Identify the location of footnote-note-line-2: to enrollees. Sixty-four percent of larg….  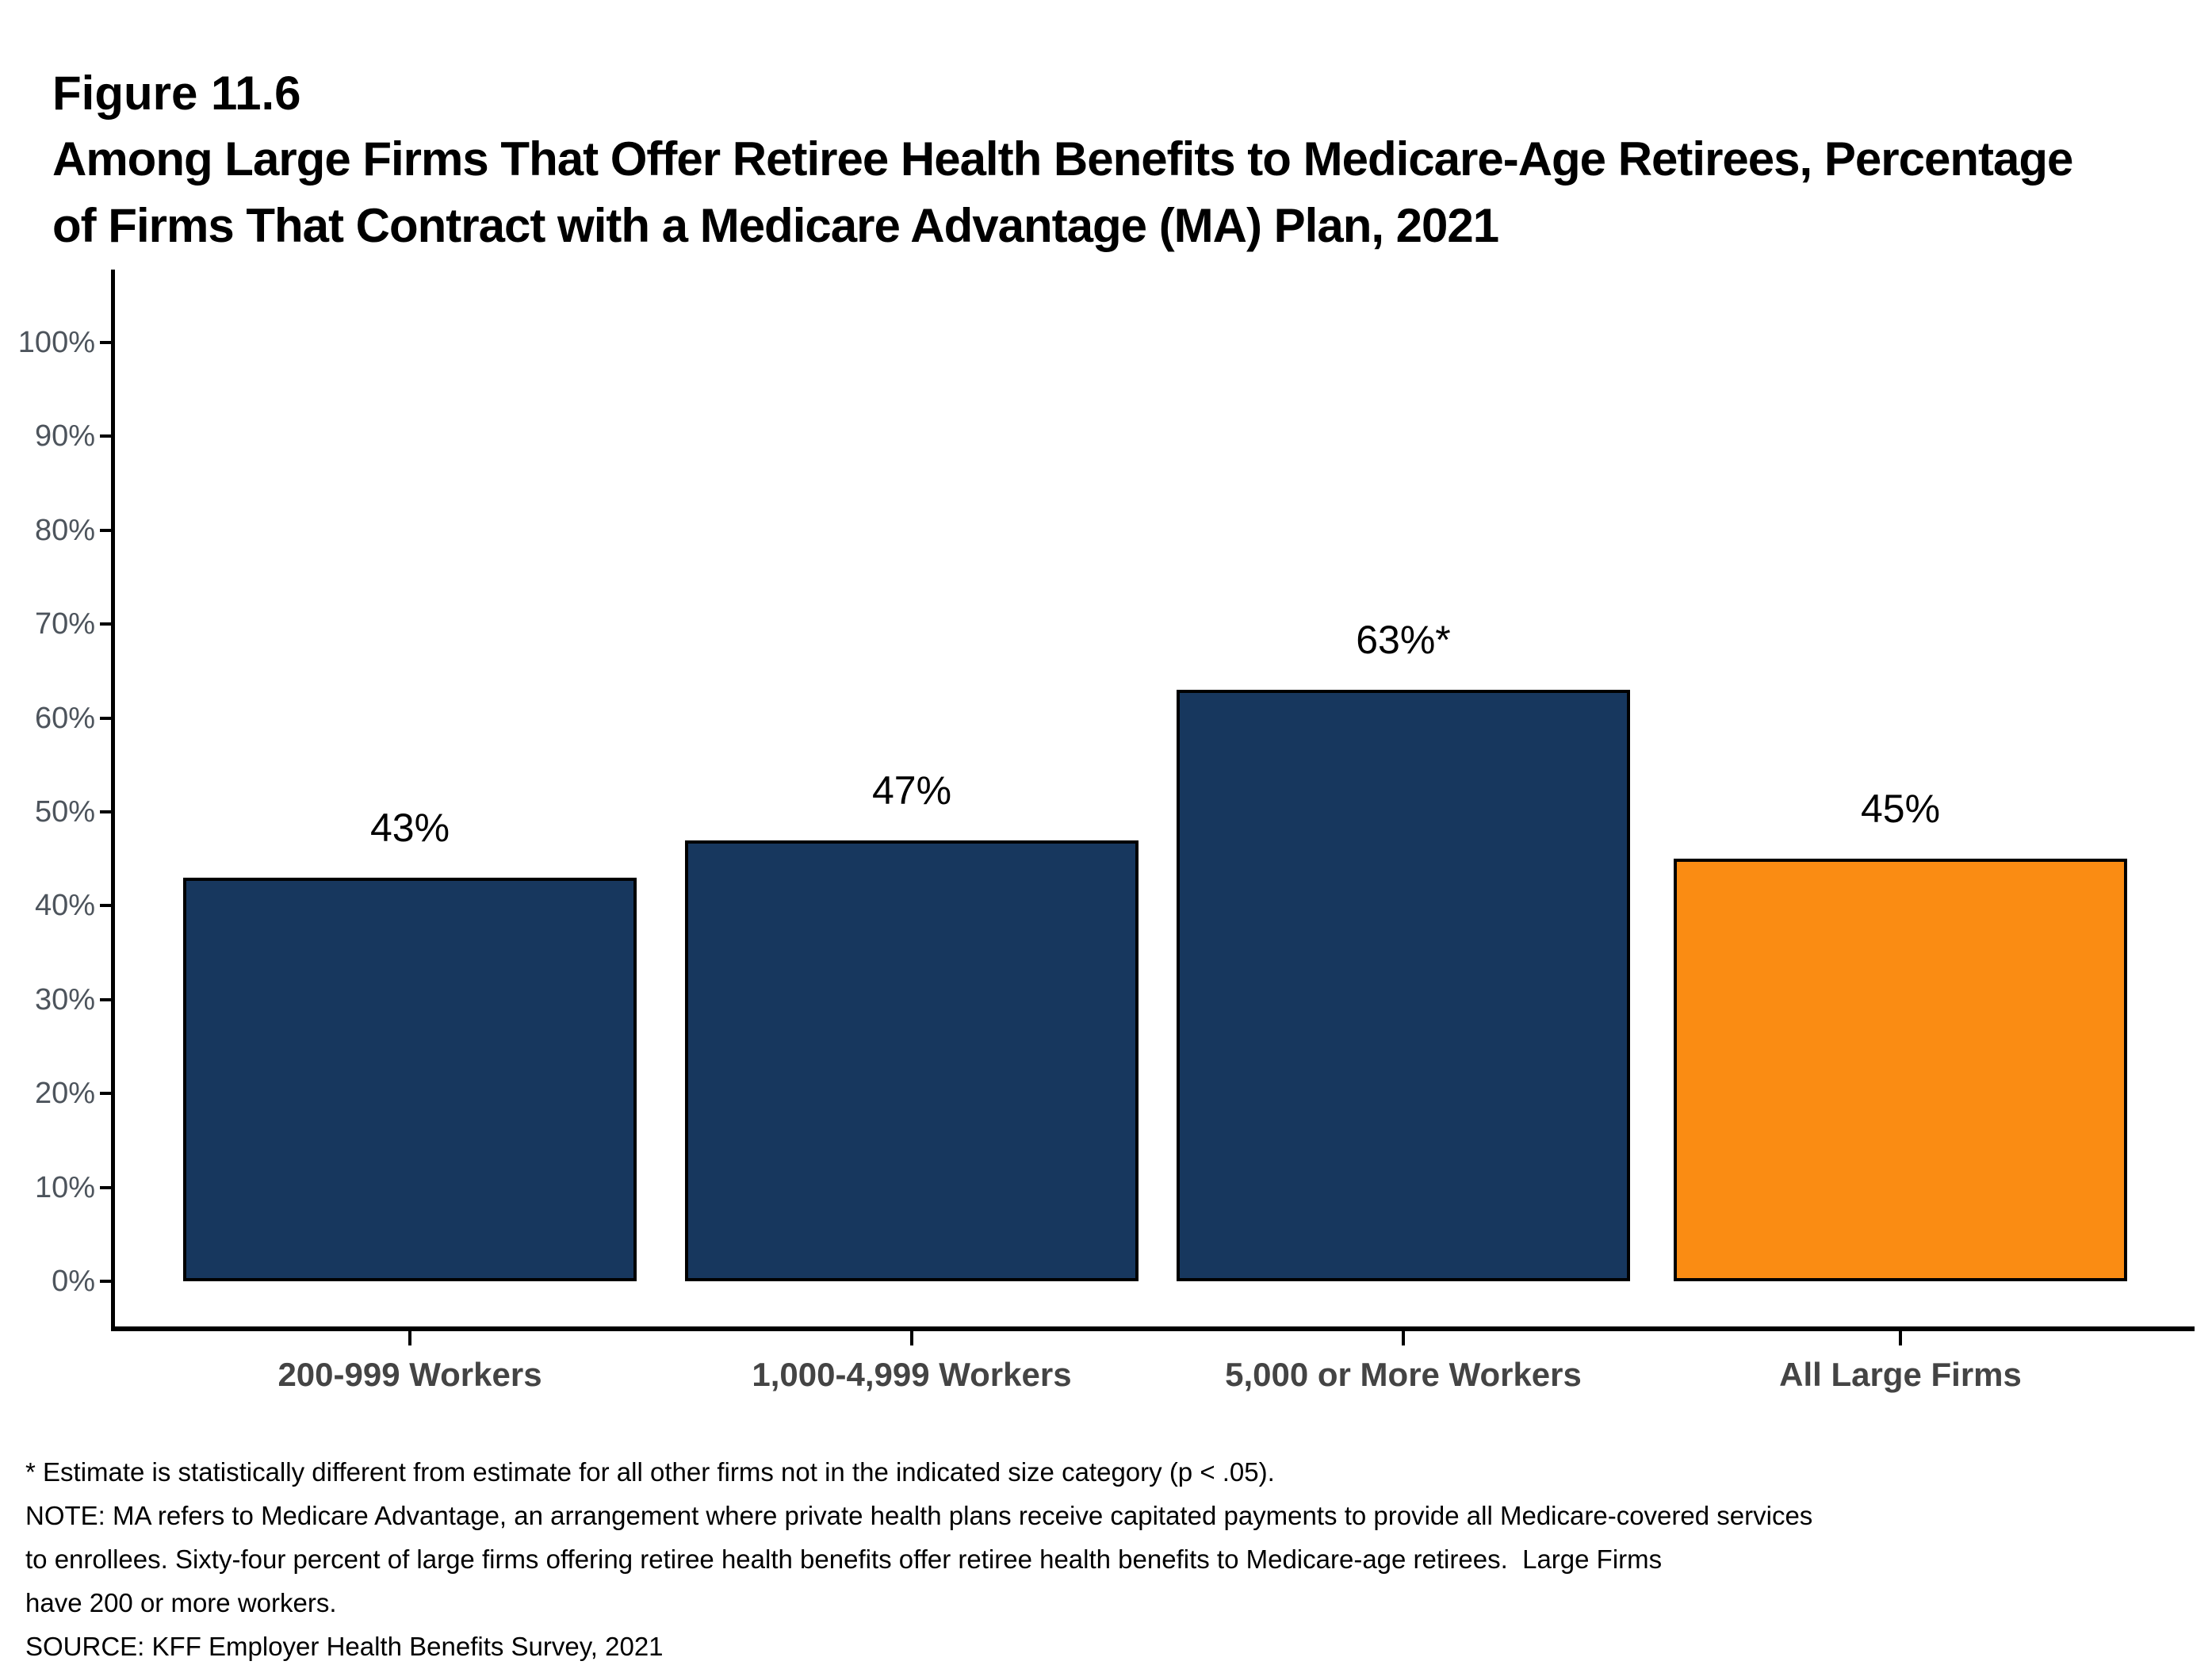
(844, 1559).